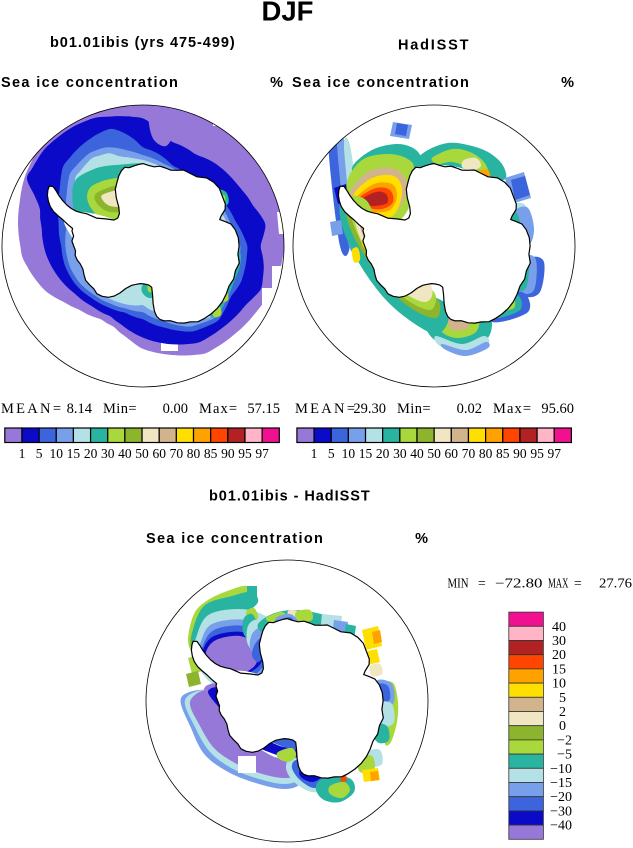 The width and height of the screenshot is (633, 848). I want to click on svg-text: 57.15, so click(263, 409).